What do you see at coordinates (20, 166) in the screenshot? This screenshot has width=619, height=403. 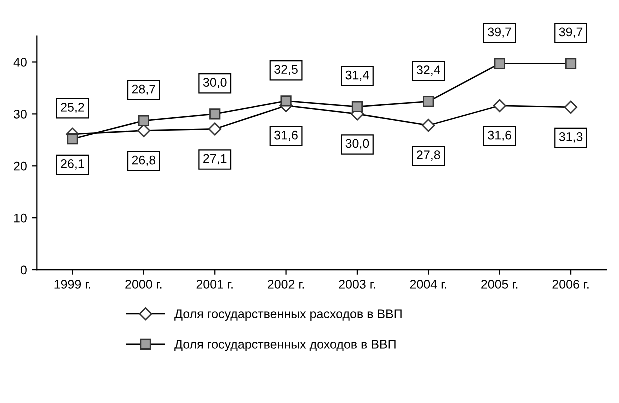 I see `y-tick-label: 20` at bounding box center [20, 166].